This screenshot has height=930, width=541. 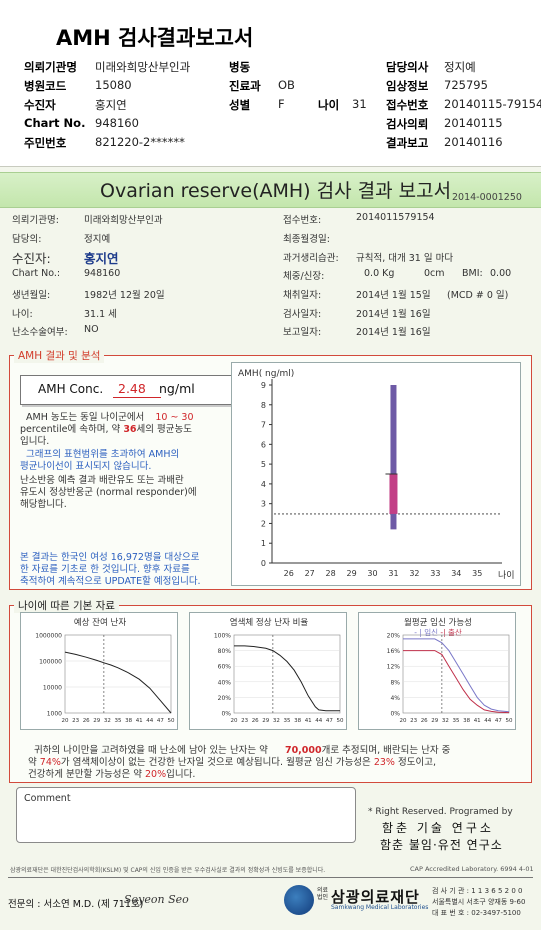 I want to click on footnote-line-3: 축적하여 계속적으로 UPDATE할 예정입니다., so click(x=110, y=581).